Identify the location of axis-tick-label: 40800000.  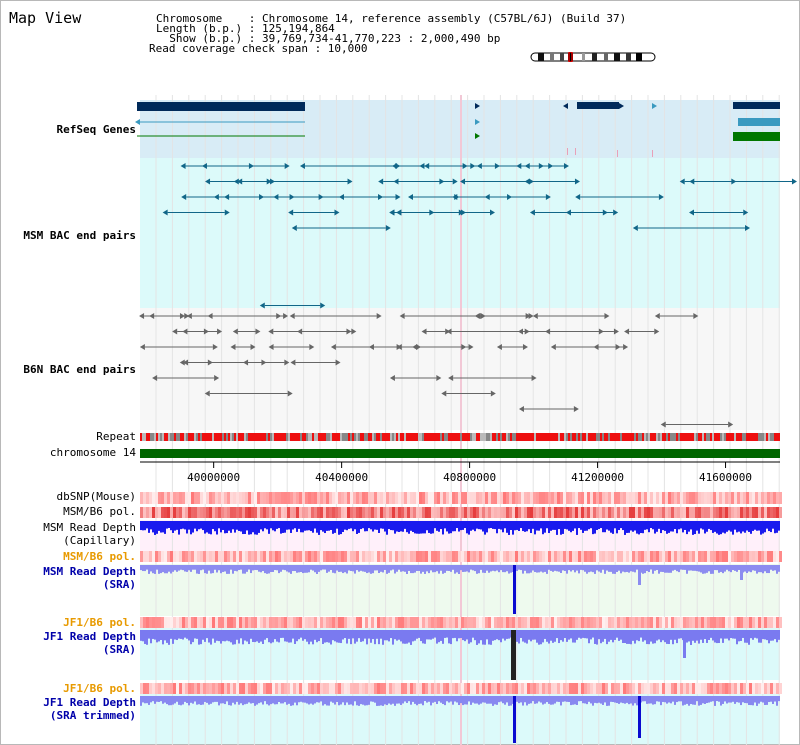
(469, 477).